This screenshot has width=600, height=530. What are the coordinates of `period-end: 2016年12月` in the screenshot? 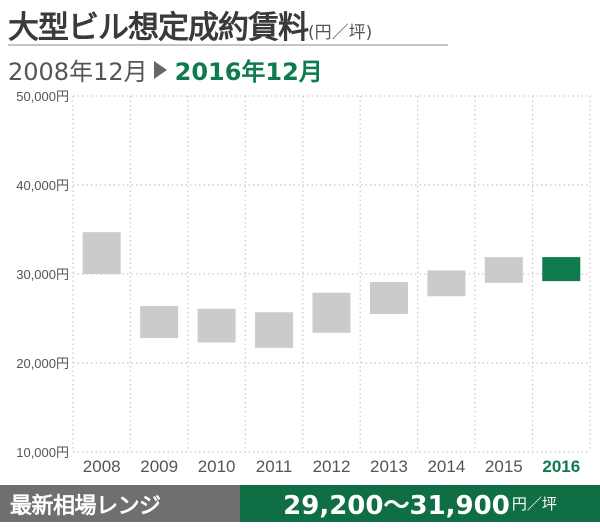 It's located at (248, 72).